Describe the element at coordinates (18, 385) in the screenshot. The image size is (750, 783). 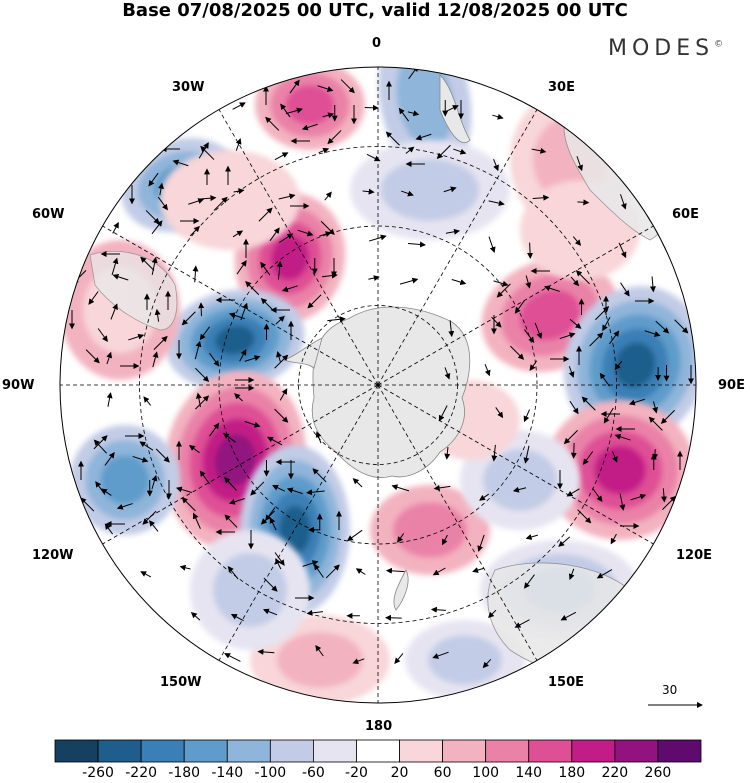
I see `label-90w: 90W` at that location.